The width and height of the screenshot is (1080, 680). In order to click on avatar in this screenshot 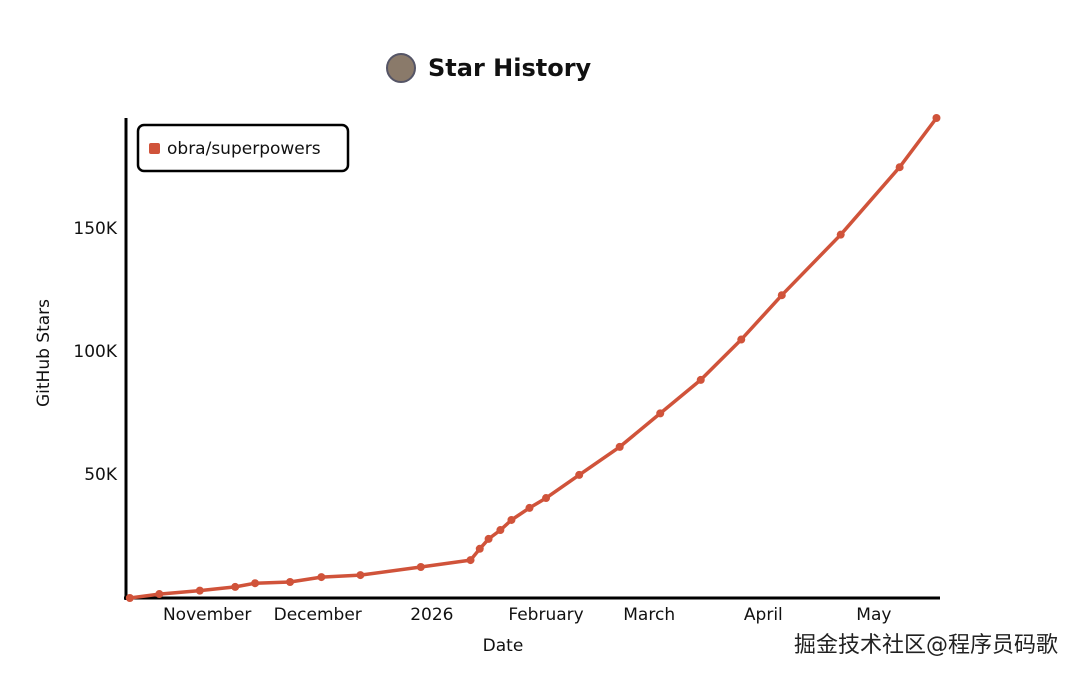, I will do `click(401, 68)`.